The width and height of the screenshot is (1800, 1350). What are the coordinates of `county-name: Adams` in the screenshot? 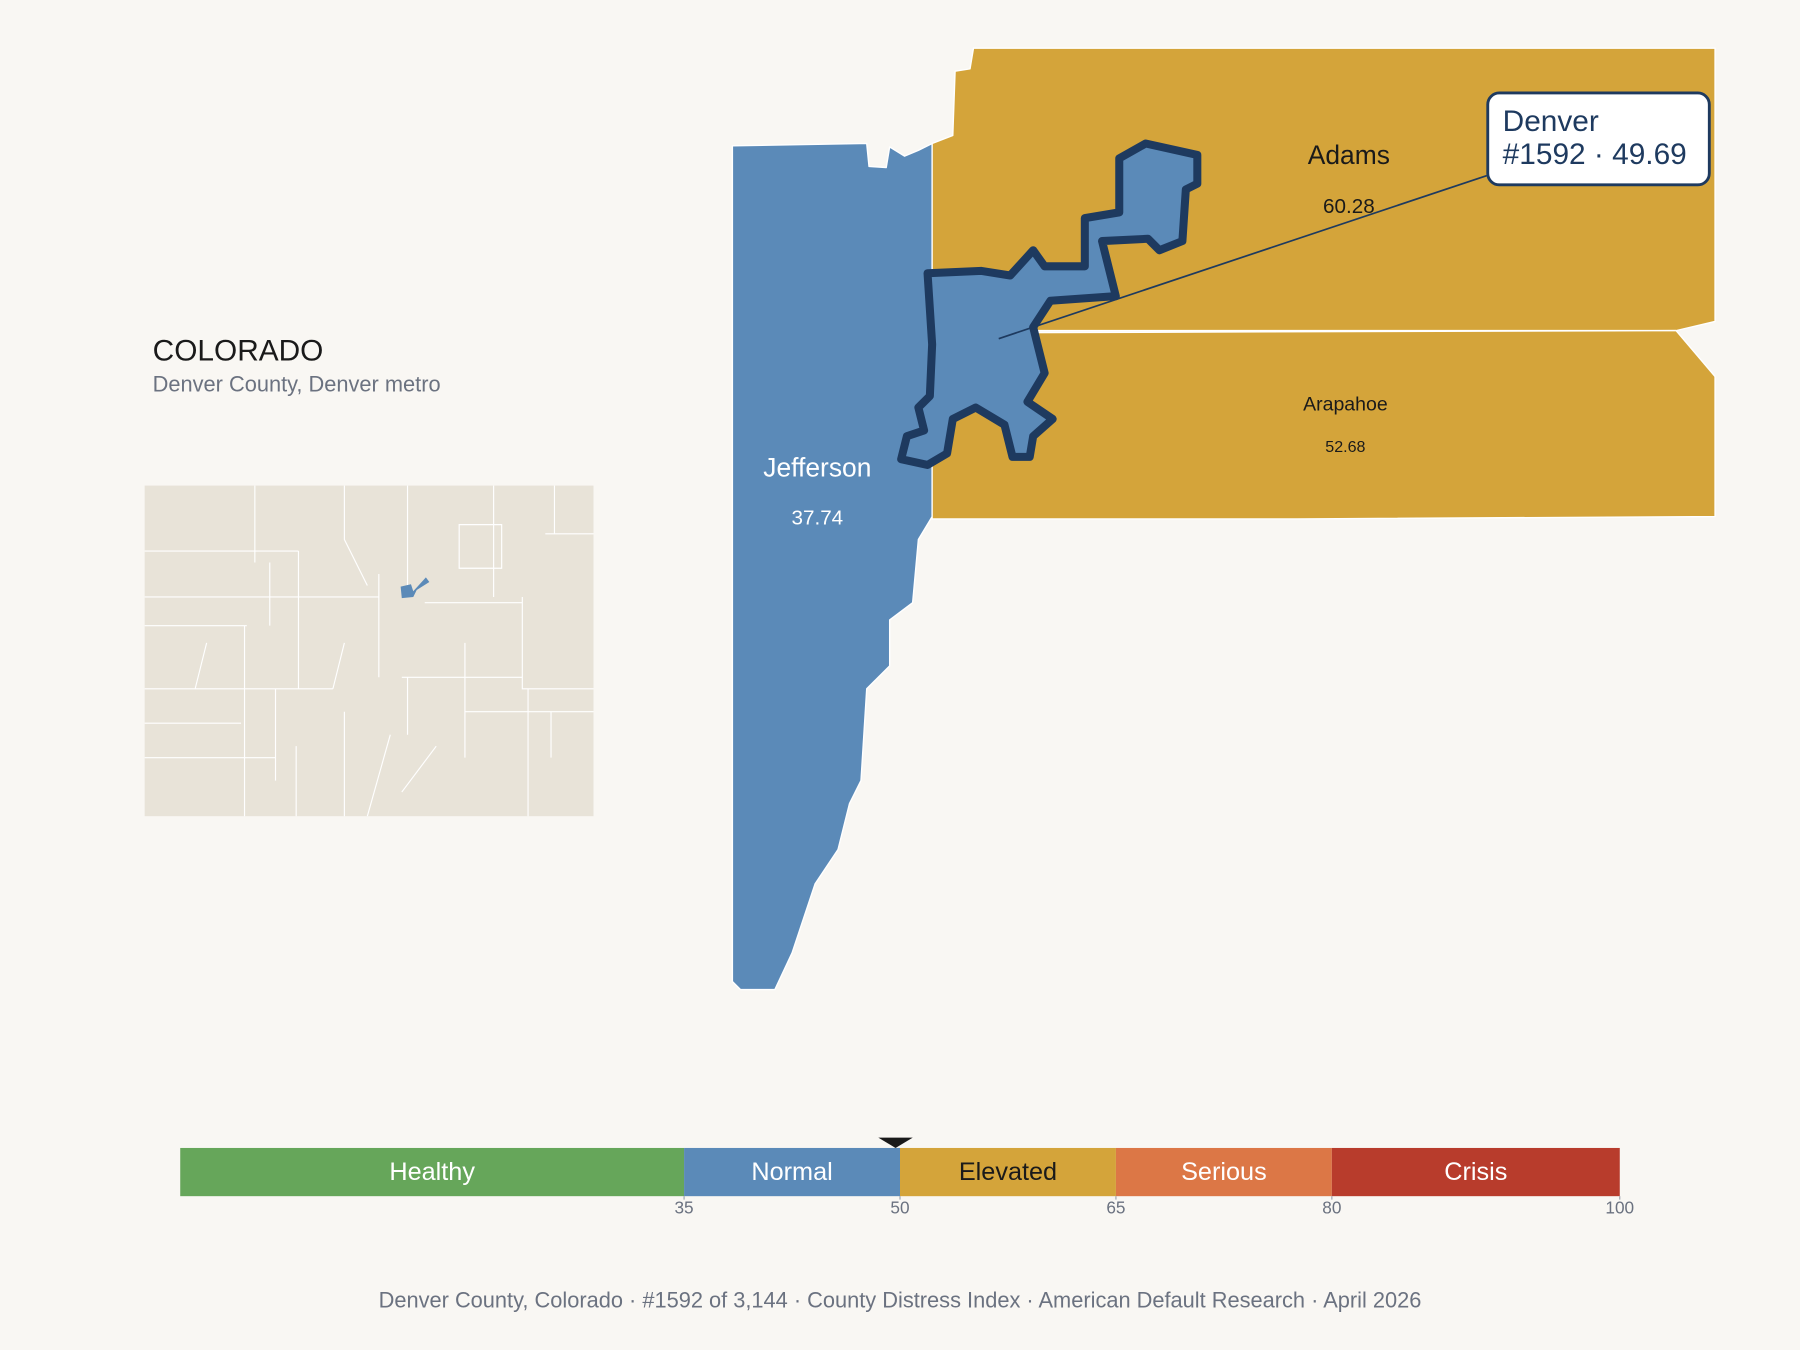 It's located at (1349, 155).